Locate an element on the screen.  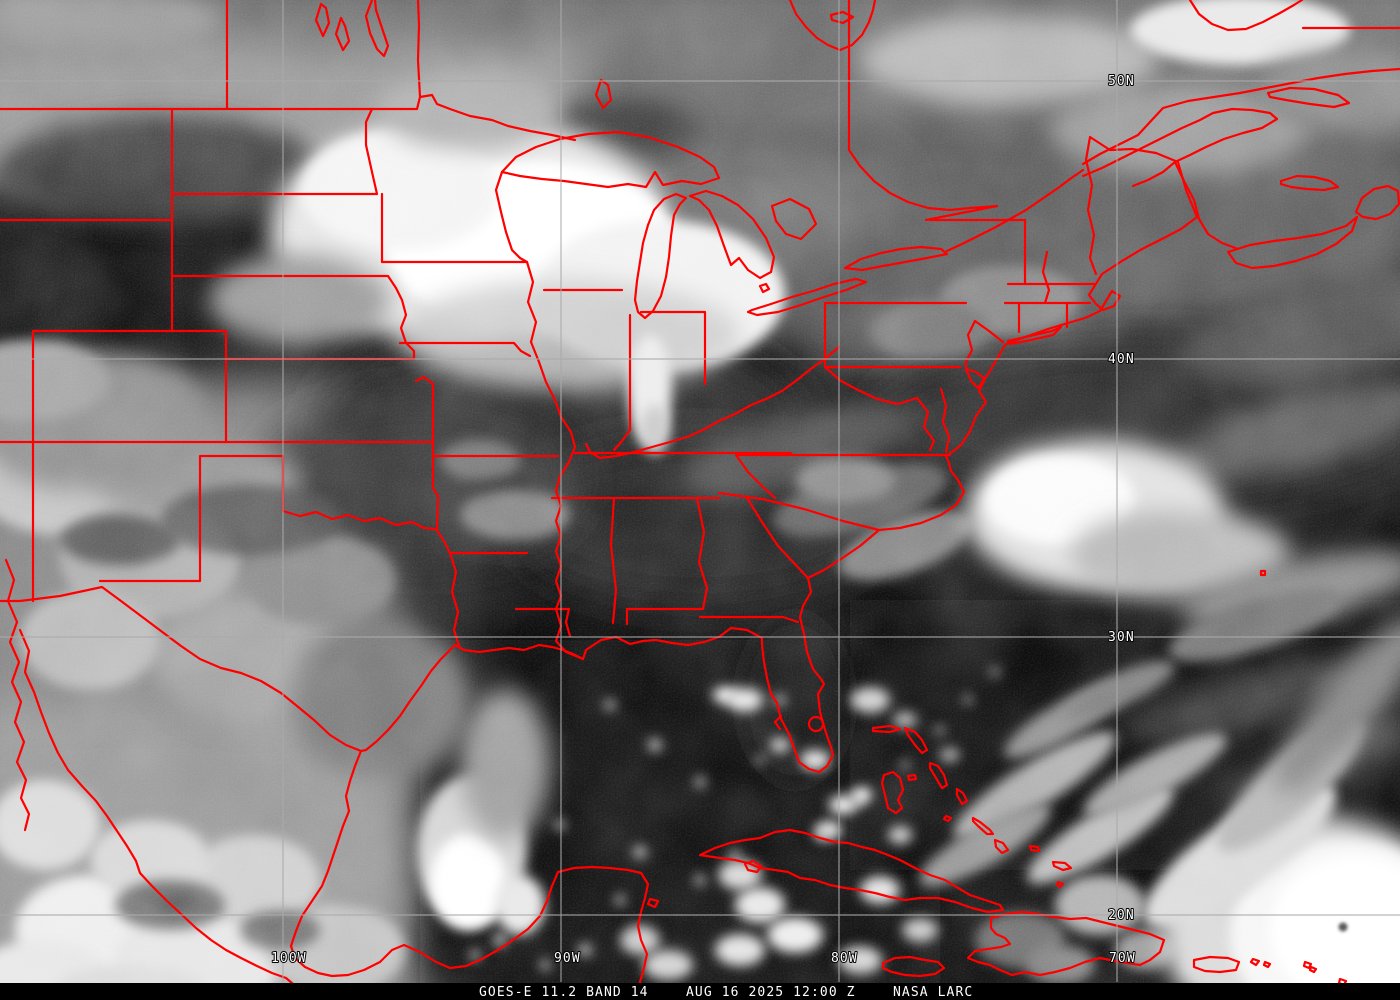
latitude-label-30n: 30N is located at coordinates (1121, 637).